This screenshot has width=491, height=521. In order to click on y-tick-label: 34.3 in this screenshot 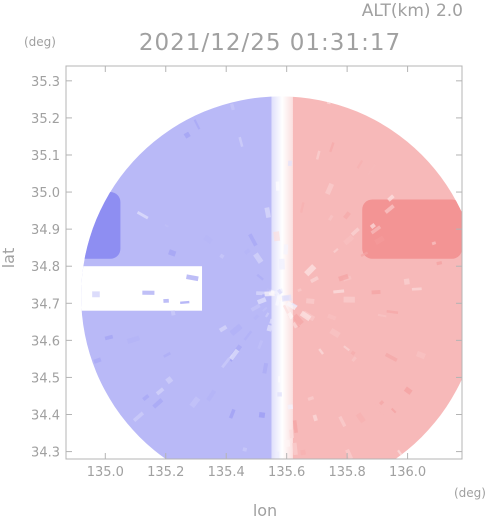, I will do `click(45, 453)`.